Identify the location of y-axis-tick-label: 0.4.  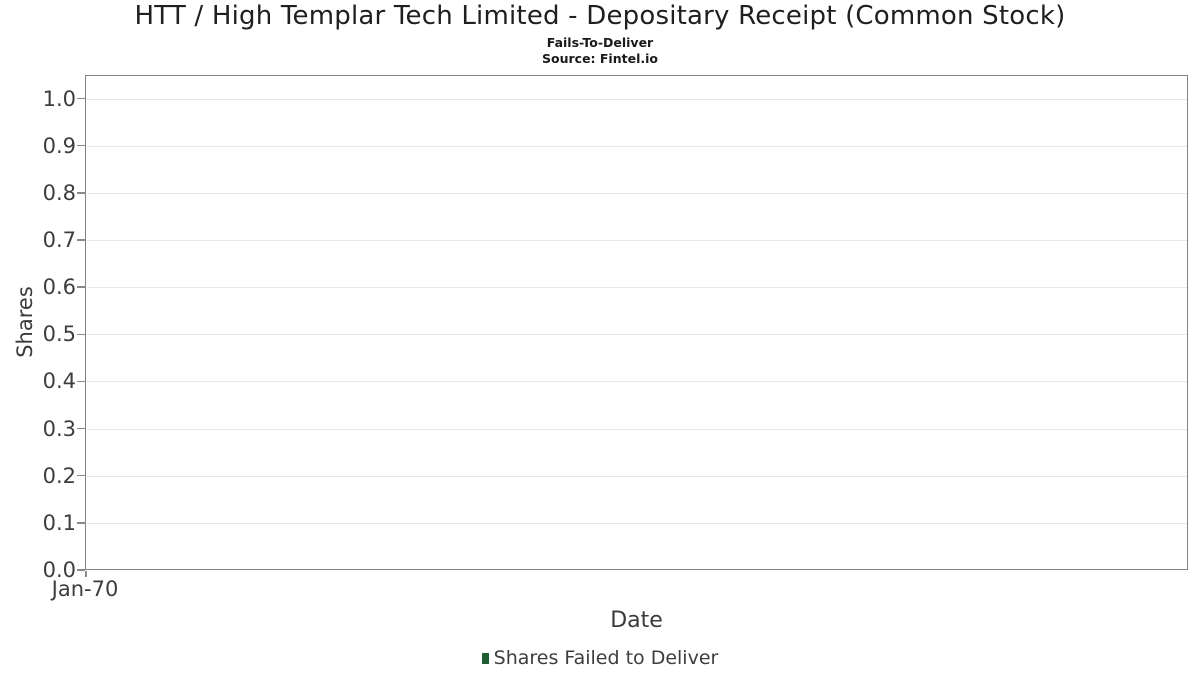
(59, 381).